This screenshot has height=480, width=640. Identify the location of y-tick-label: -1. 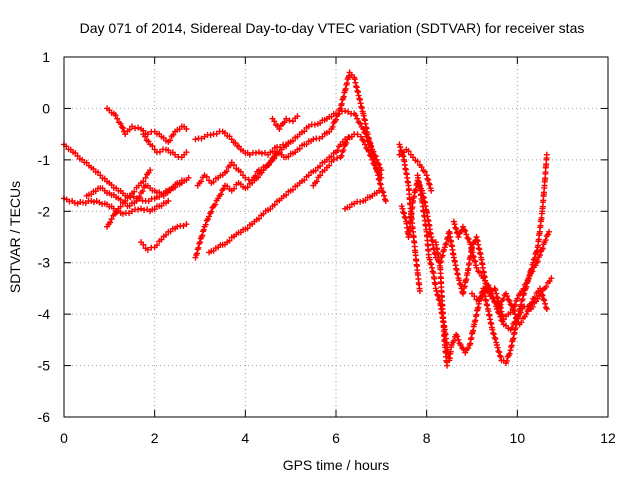
(44, 160).